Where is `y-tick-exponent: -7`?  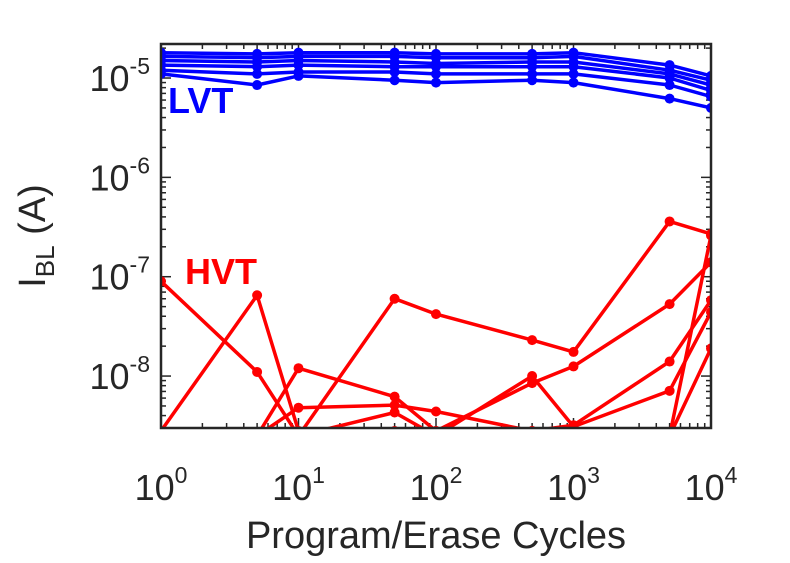
y-tick-exponent: -7 is located at coordinates (140, 265).